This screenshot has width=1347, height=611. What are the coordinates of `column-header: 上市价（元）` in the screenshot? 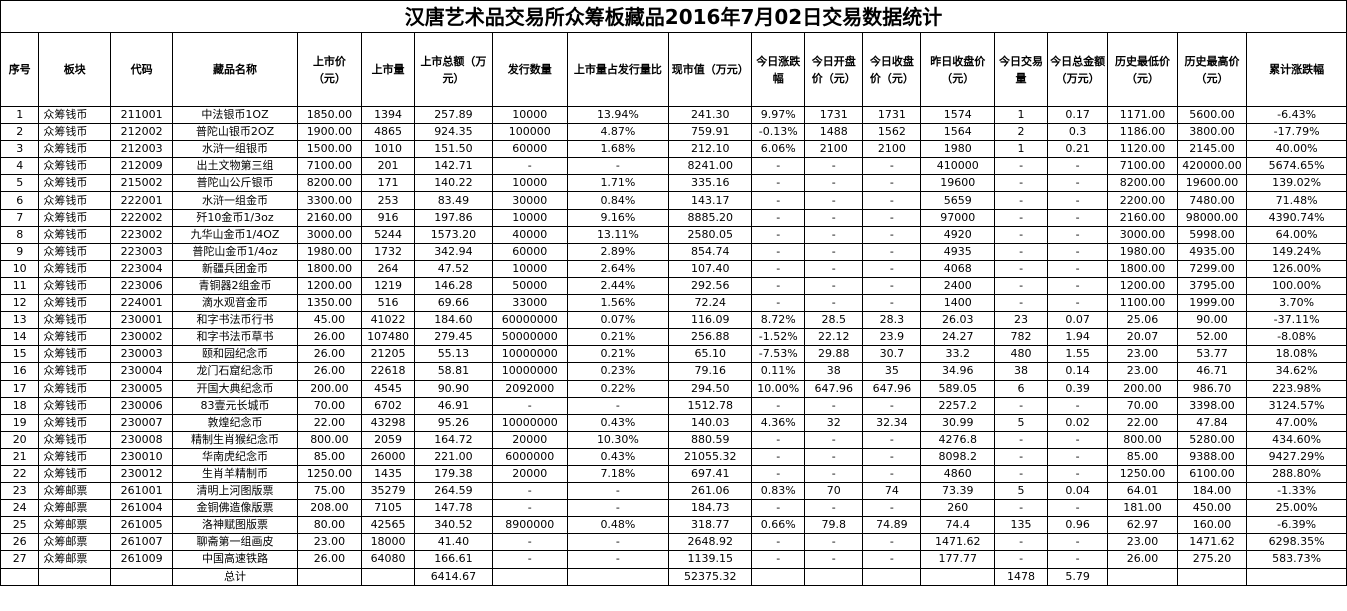 It's located at (329, 69).